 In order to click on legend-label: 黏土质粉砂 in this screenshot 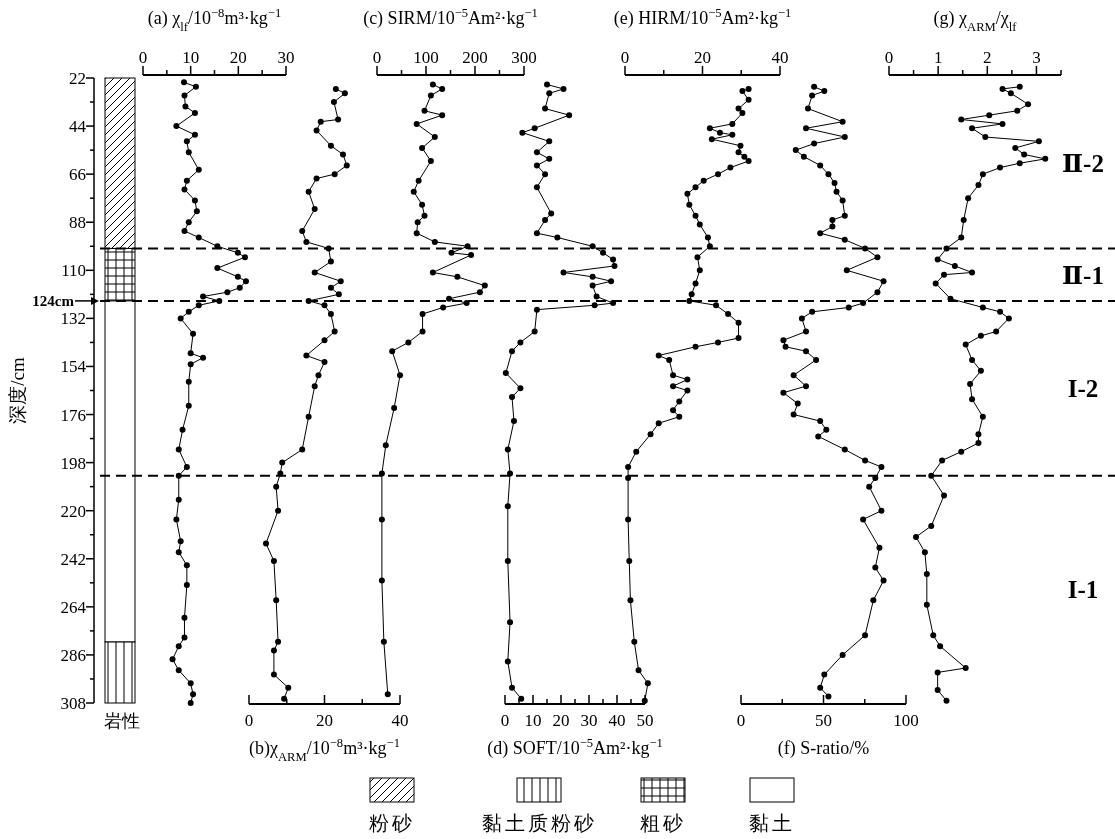, I will do `click(539, 823)`.